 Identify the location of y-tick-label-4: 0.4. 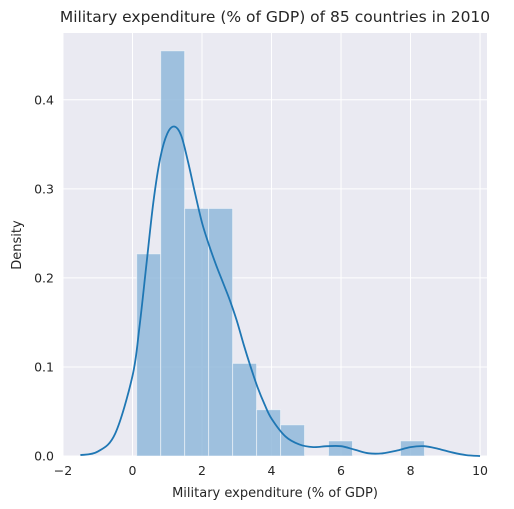
(44, 99).